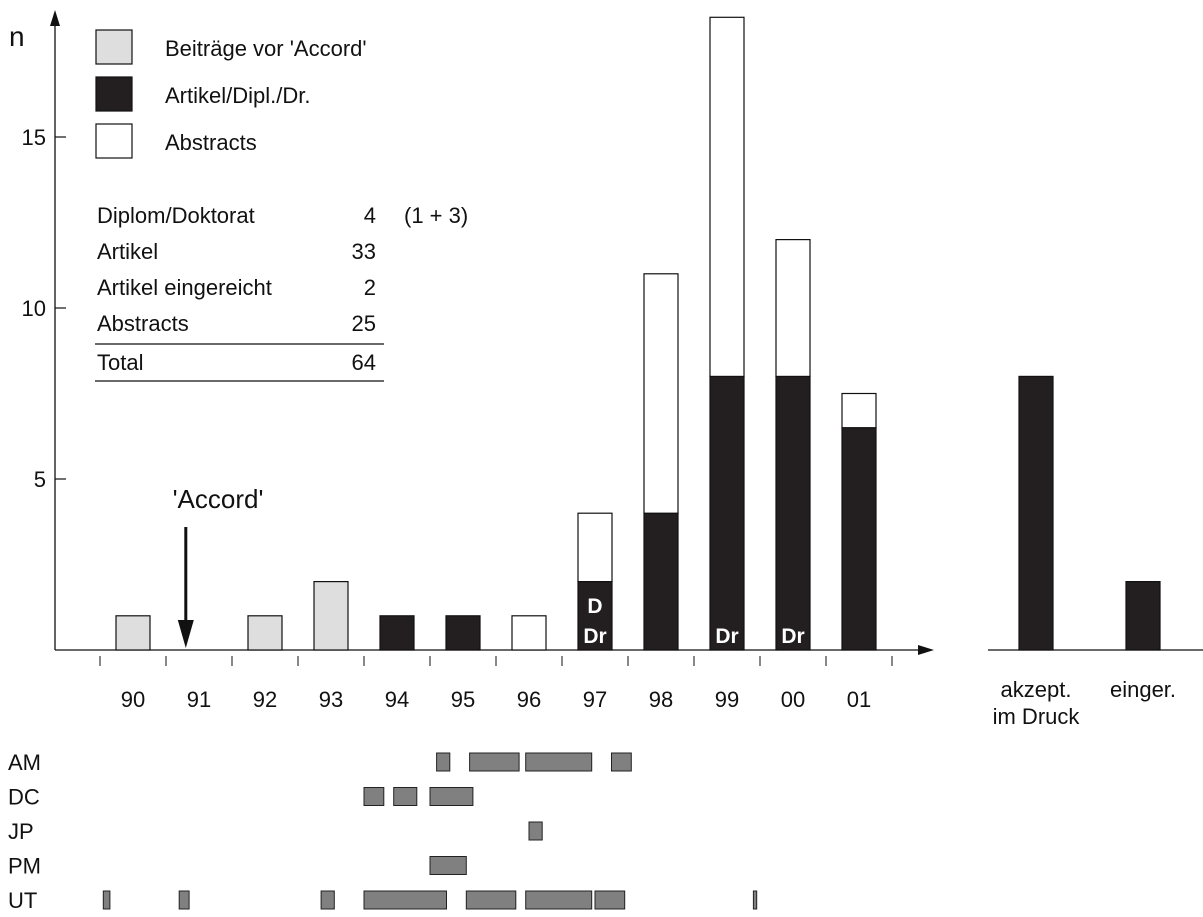 This screenshot has width=1203, height=917. What do you see at coordinates (21, 831) in the screenshot?
I see `timeline-row-label: JP` at bounding box center [21, 831].